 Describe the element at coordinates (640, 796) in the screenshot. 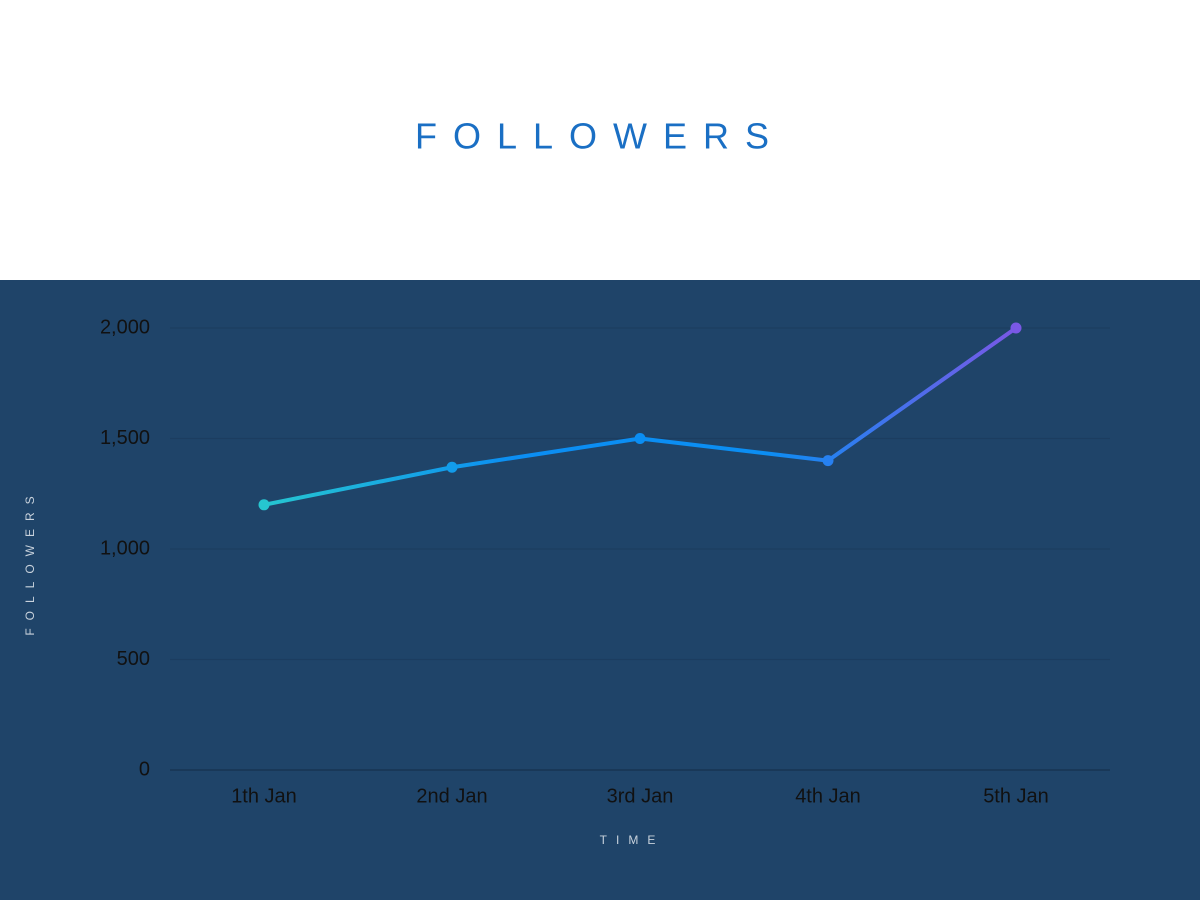

I see `x-tick-label: 3rd Jan` at that location.